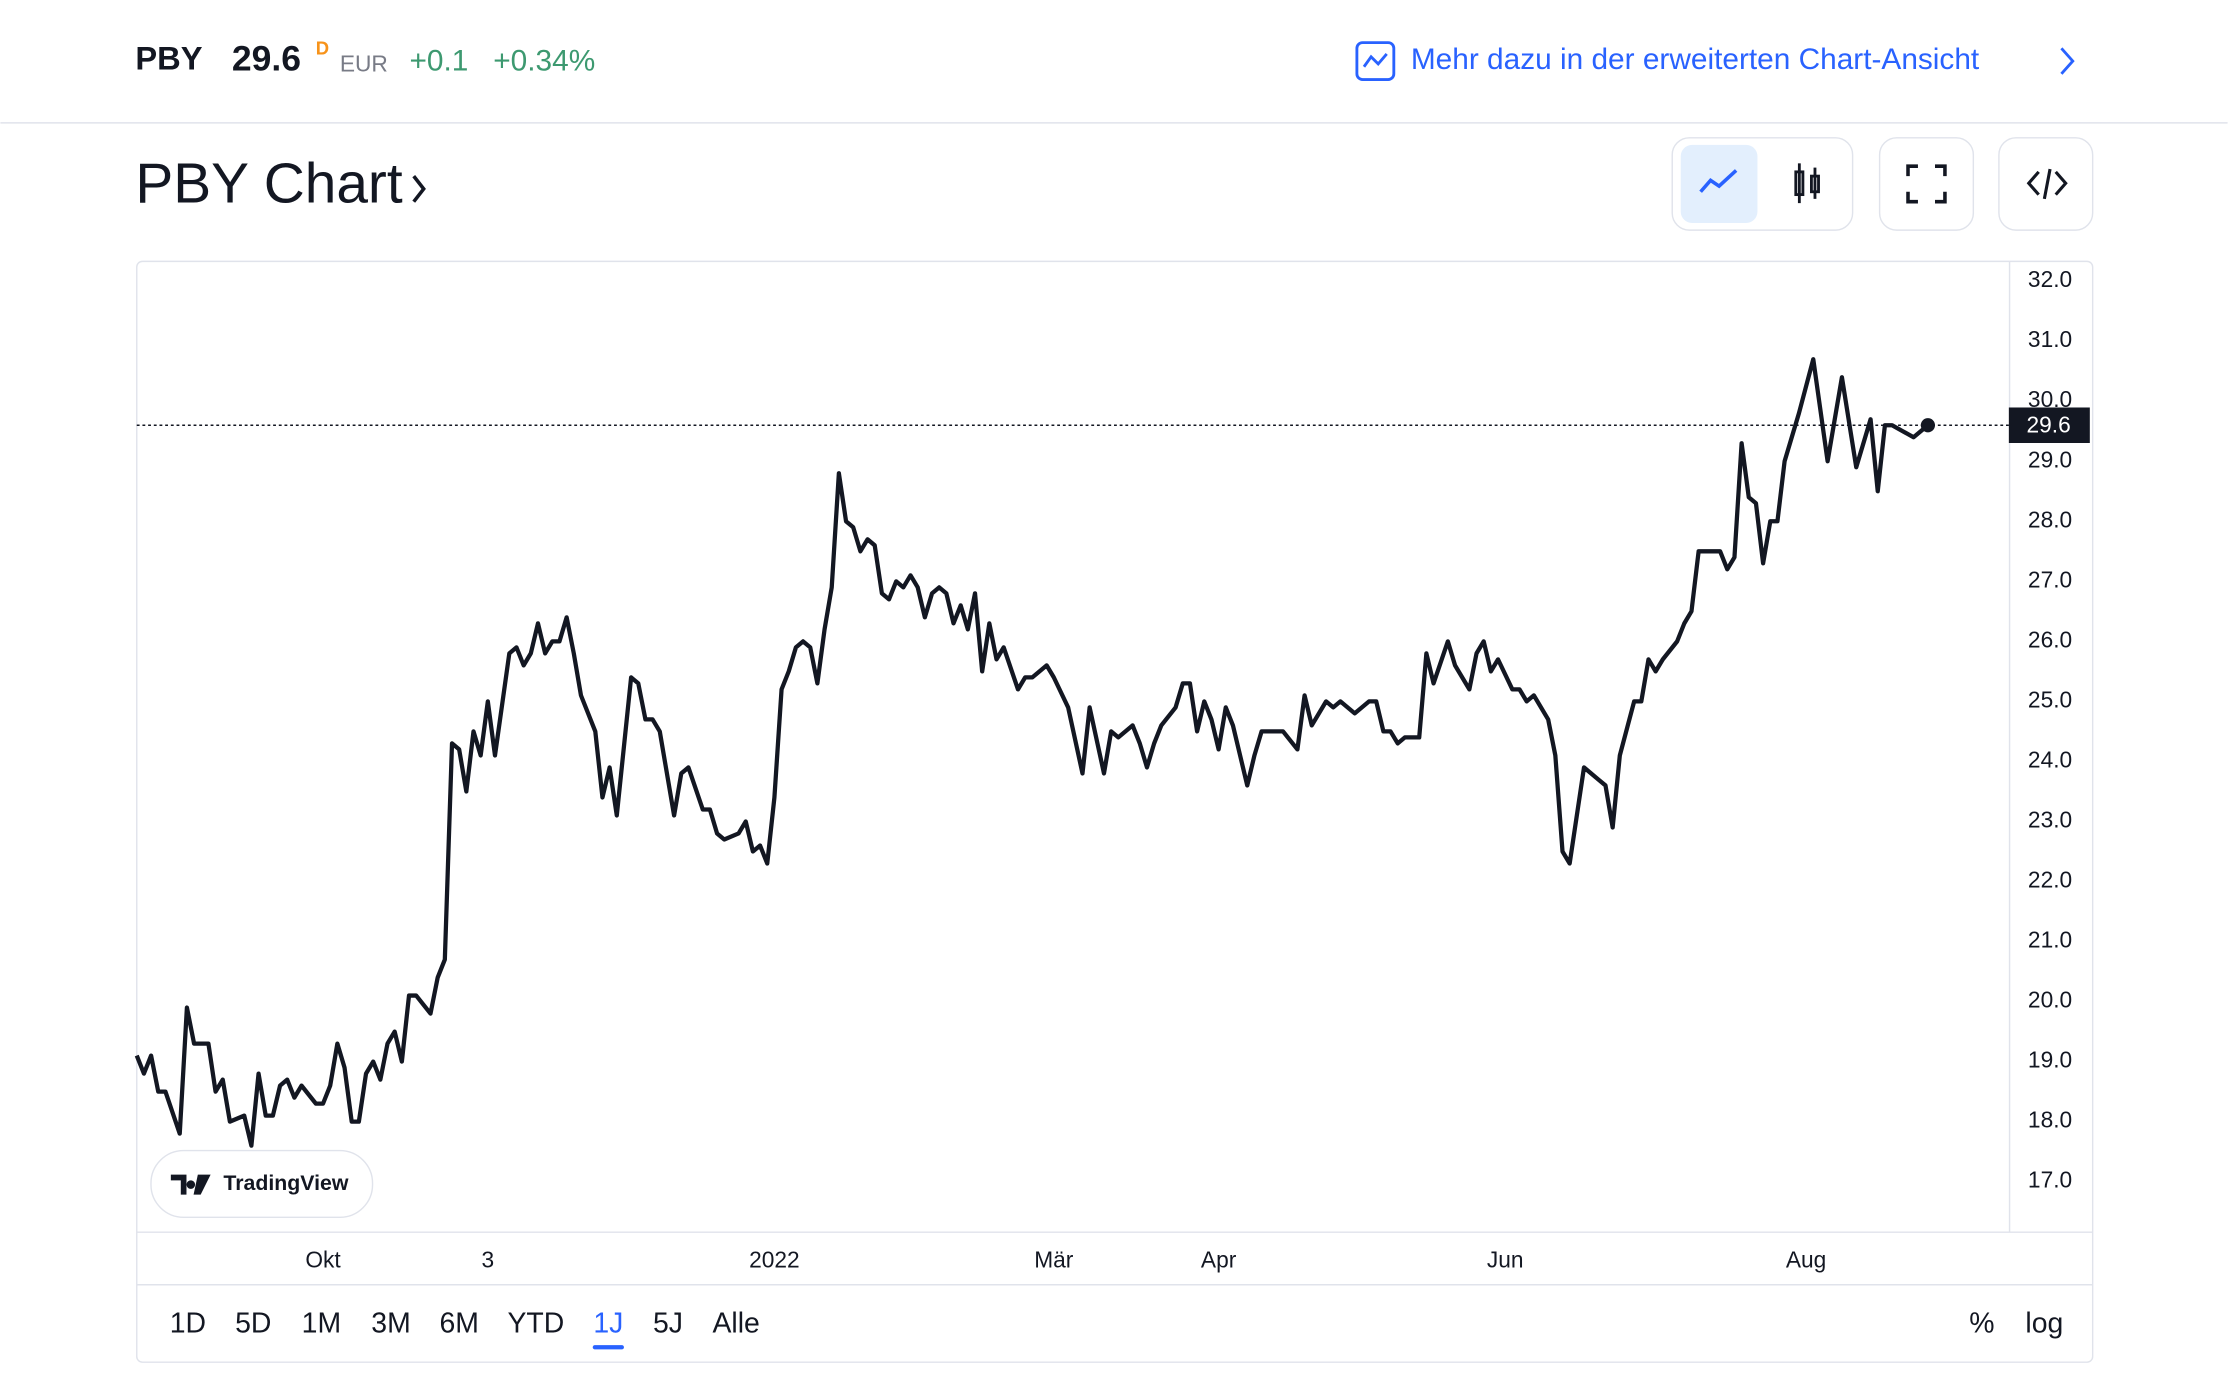 The width and height of the screenshot is (2228, 1392). Describe the element at coordinates (168, 58) in the screenshot. I see `symbol: PBY` at that location.